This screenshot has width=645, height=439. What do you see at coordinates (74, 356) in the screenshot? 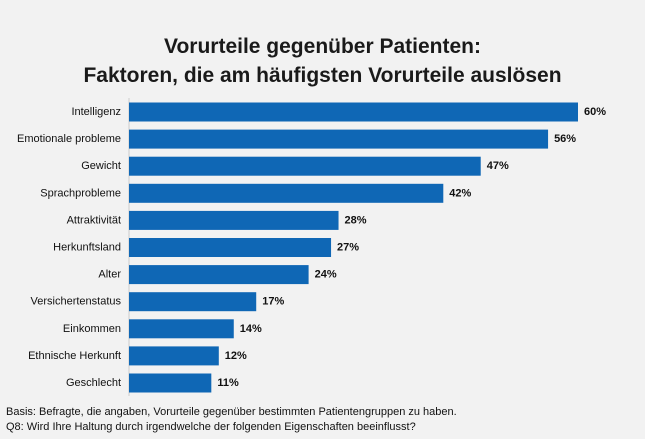
I see `category-label-9: Ethnische Herkunft` at bounding box center [74, 356].